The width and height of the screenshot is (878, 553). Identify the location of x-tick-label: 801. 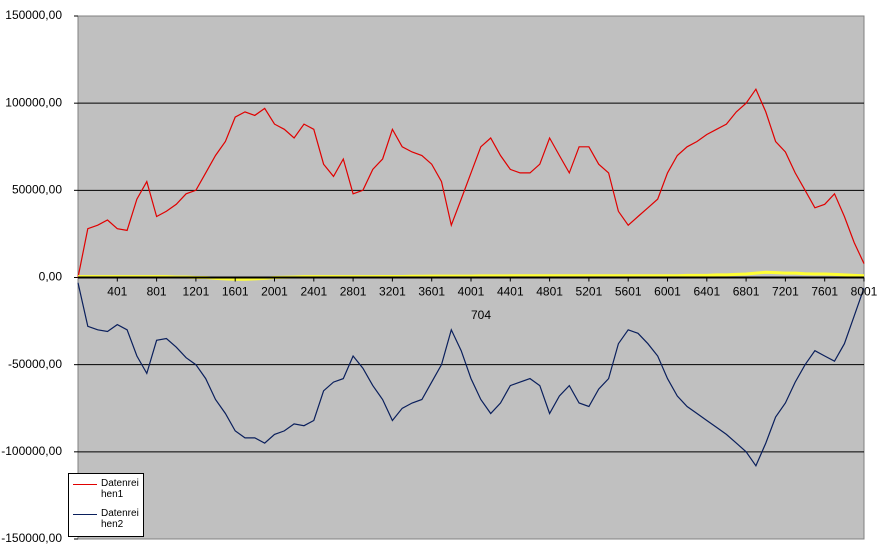
(157, 292).